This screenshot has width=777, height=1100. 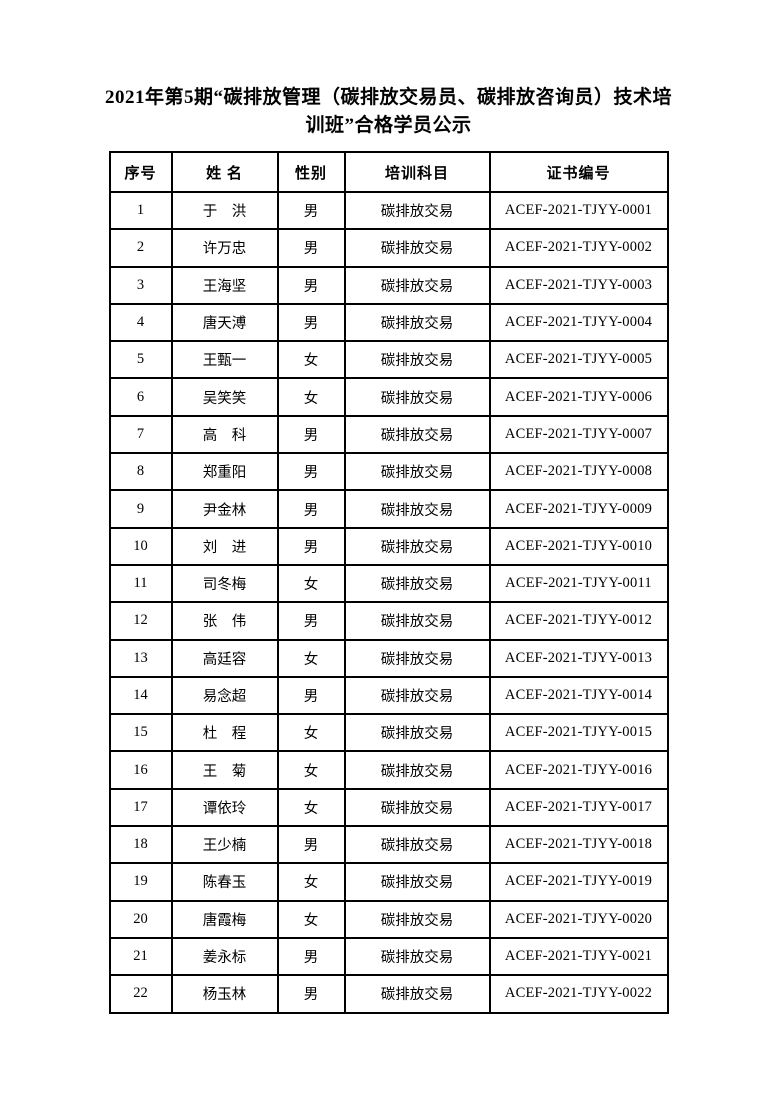 I want to click on cell-student-name: 司冬梅, so click(x=224, y=583).